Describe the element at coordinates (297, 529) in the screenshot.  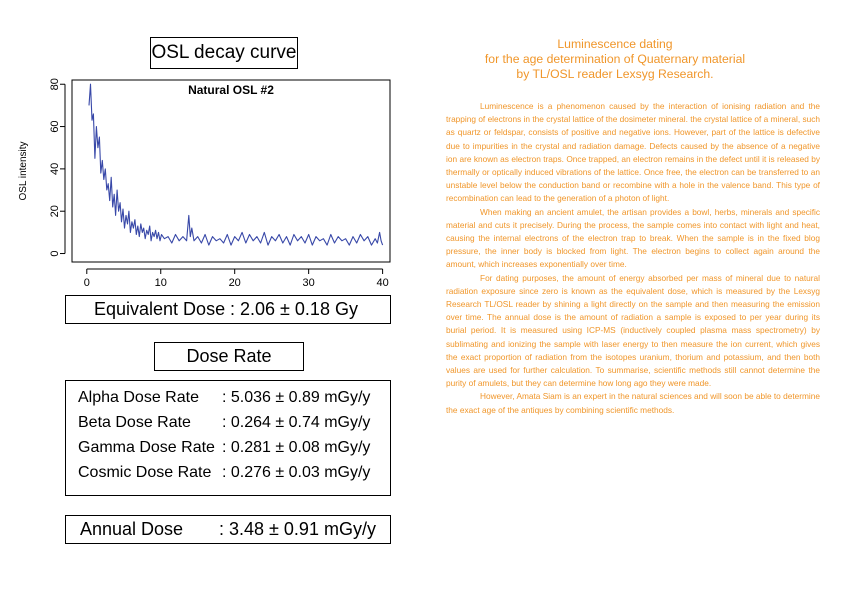
I see `annual-dose-value: : 3.48 ± 0.91 mGy/y` at that location.